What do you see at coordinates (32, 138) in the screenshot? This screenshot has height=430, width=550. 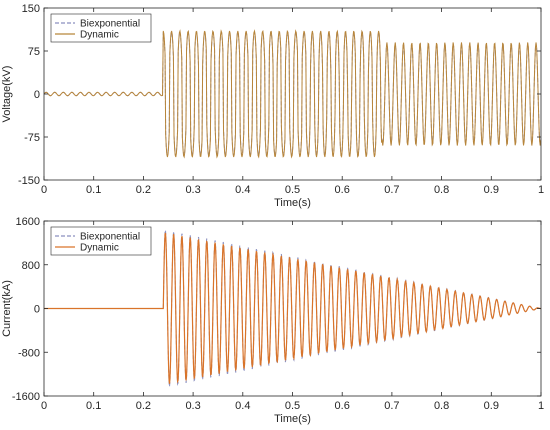 I see `y-tick-label: -75` at bounding box center [32, 138].